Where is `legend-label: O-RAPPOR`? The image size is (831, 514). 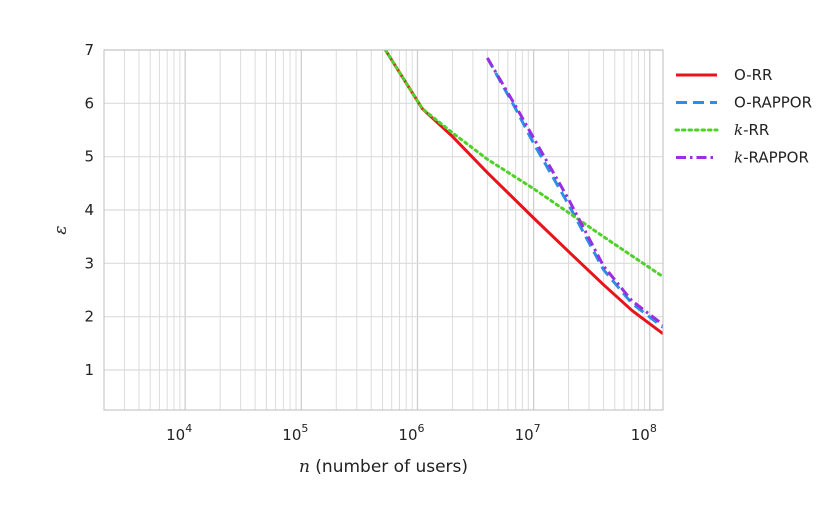
legend-label: O-RAPPOR is located at coordinates (773, 103).